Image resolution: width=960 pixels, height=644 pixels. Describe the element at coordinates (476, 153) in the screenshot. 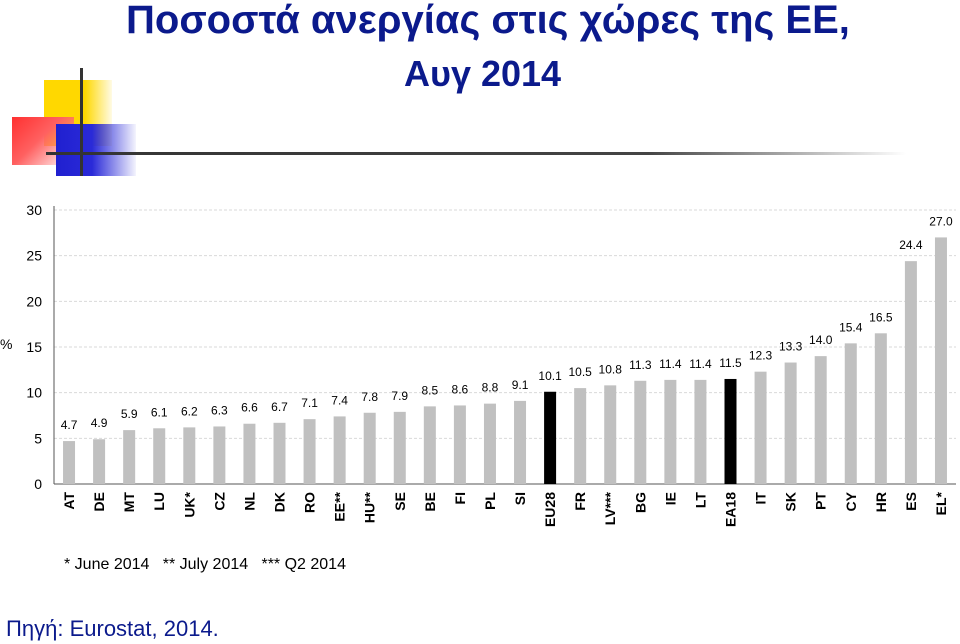

I see `deco-horizontal-line` at that location.